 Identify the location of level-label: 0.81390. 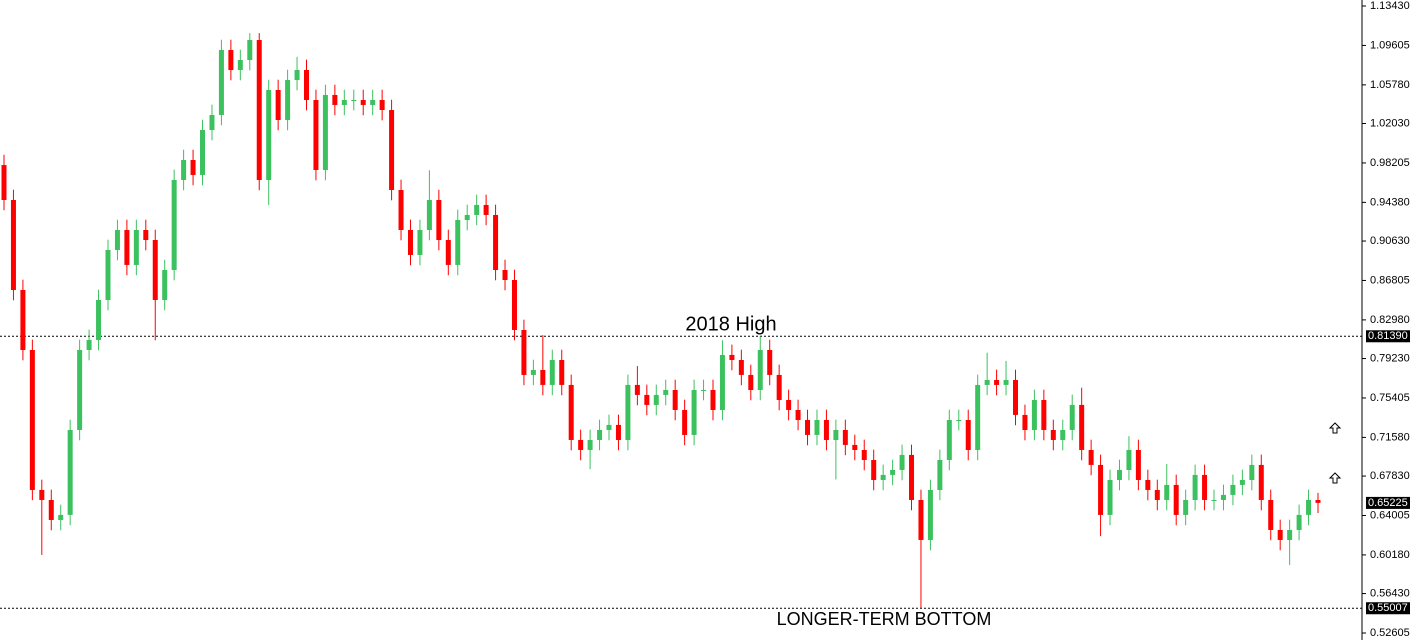
(1388, 336).